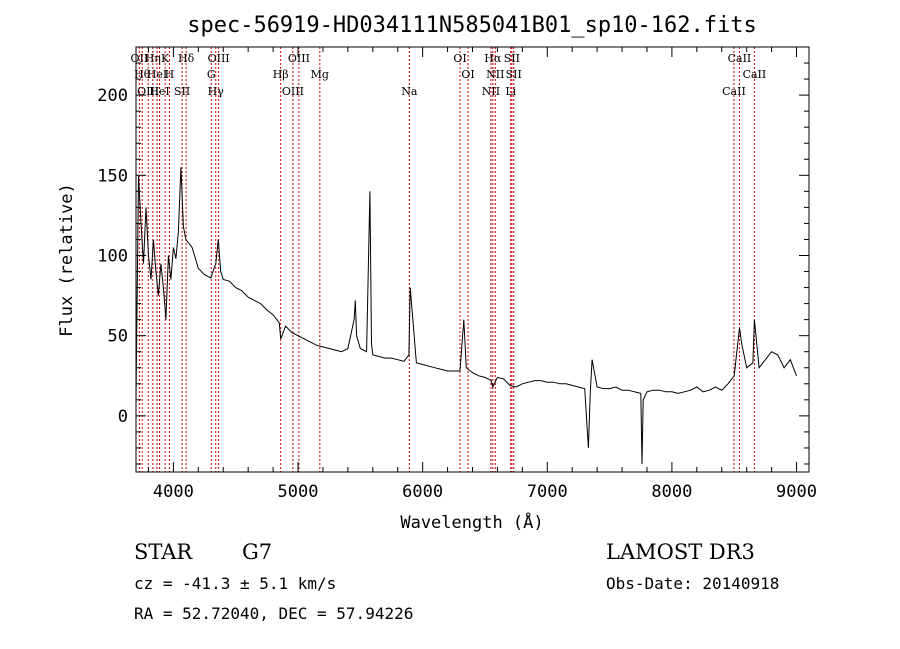 Image resolution: width=900 pixels, height=649 pixels. Describe the element at coordinates (257, 552) in the screenshot. I see `object-subclass: G7` at that location.